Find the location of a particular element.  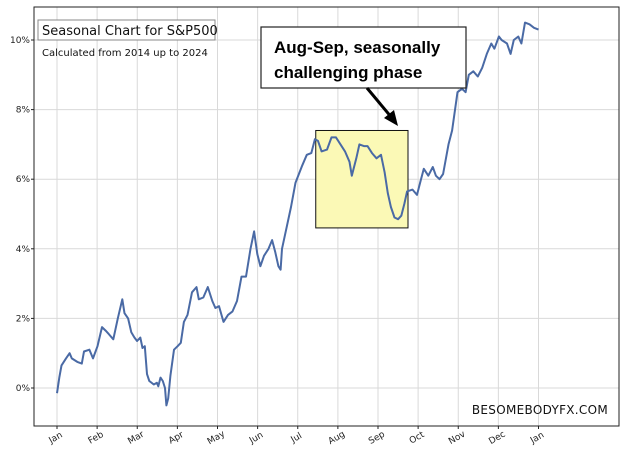

chart-subtitle: Calculated from 2014 up to 2024 is located at coordinates (125, 53).